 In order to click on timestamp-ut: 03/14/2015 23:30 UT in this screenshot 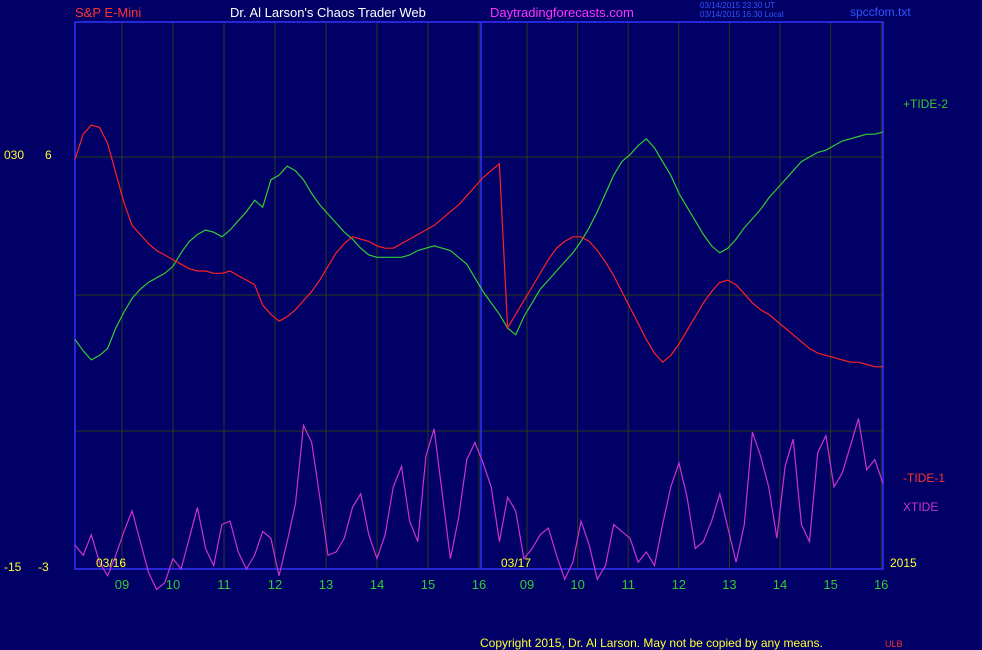, I will do `click(738, 5)`.